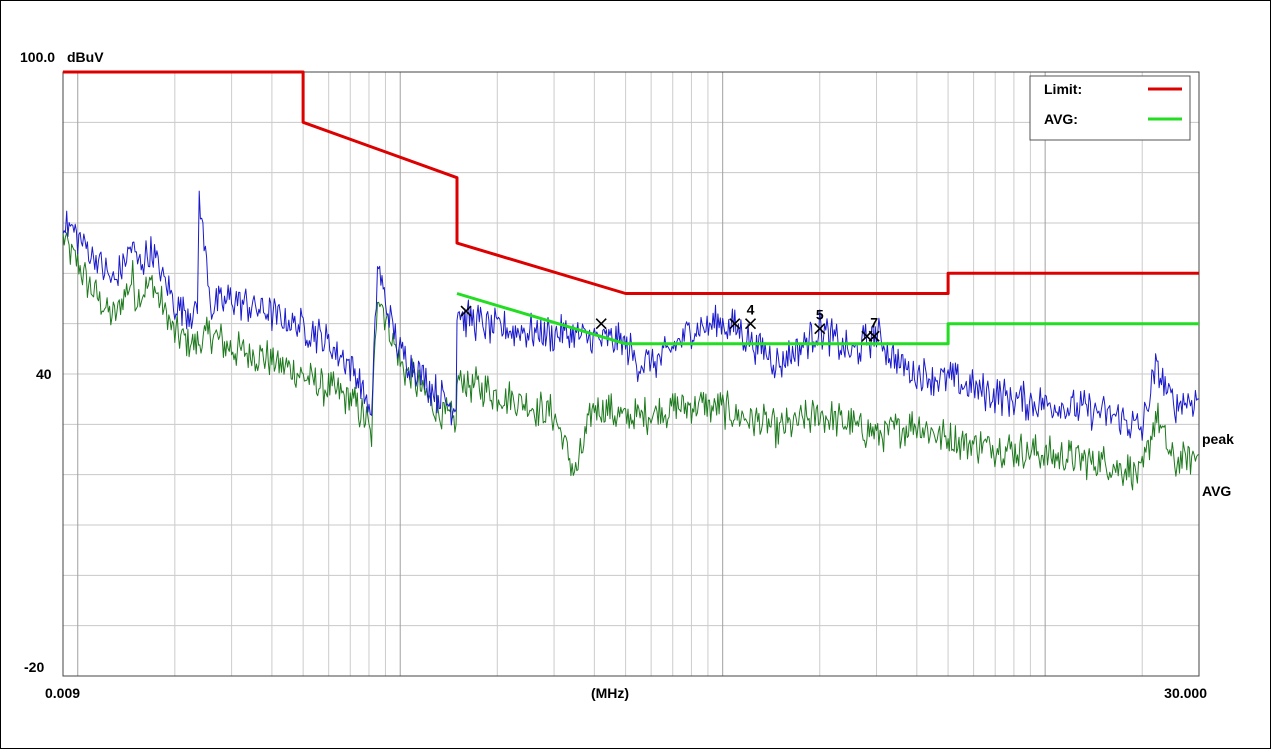 The width and height of the screenshot is (1271, 749). What do you see at coordinates (1218, 439) in the screenshot?
I see `series-label-peak: peak` at bounding box center [1218, 439].